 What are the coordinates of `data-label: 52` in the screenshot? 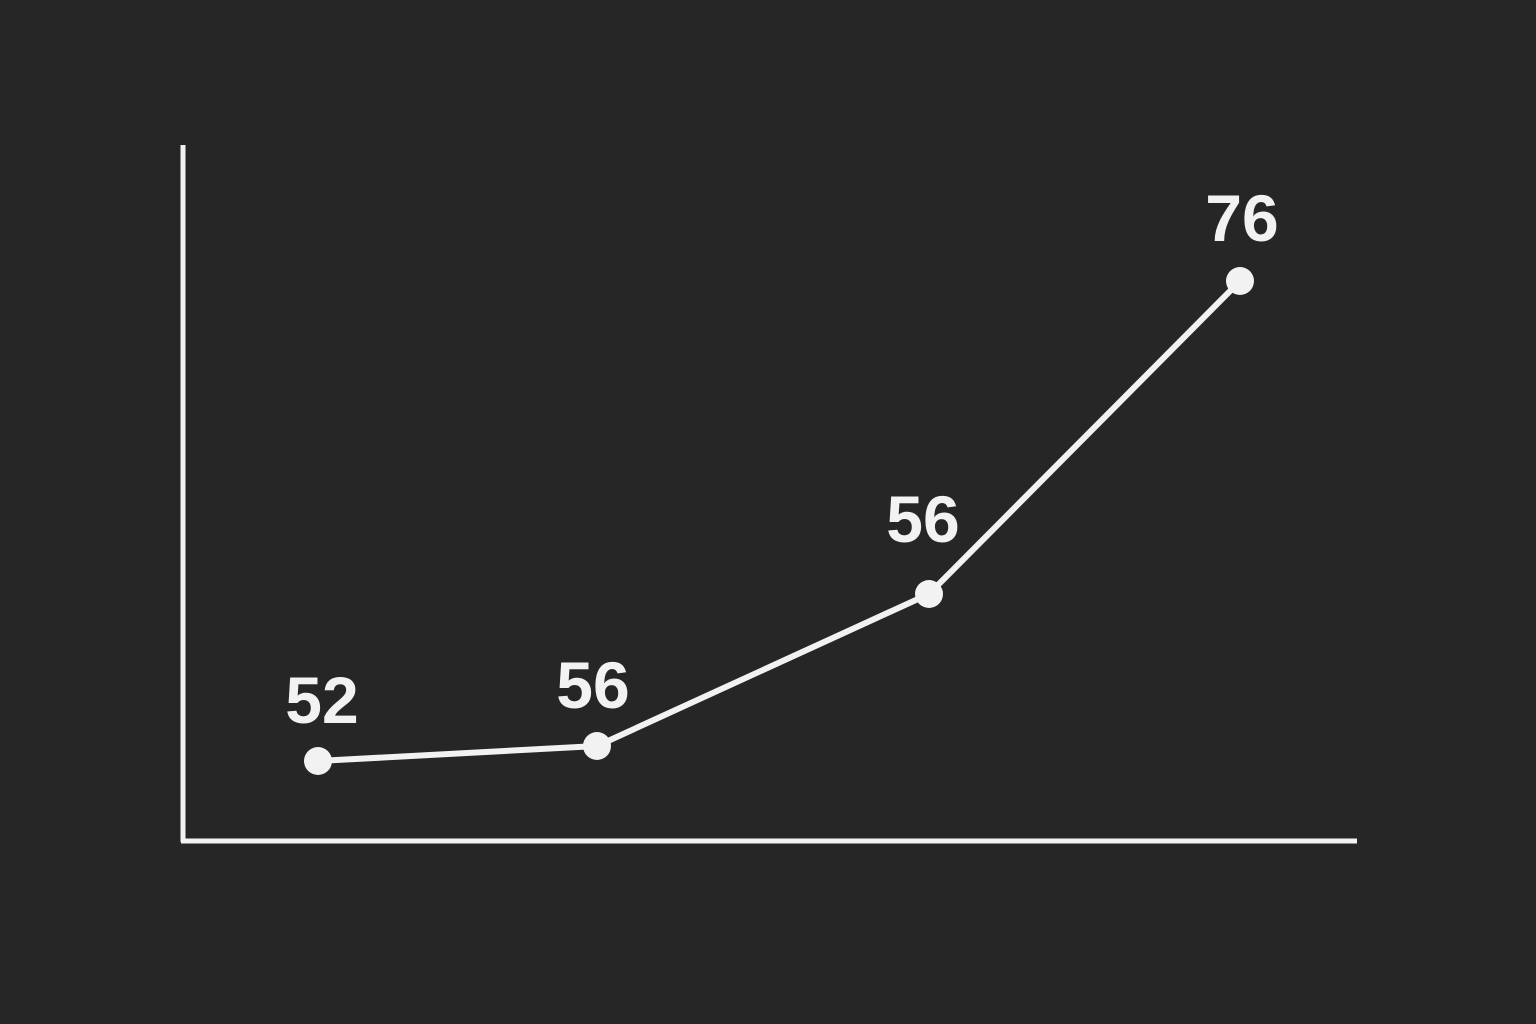 It's located at (321, 700).